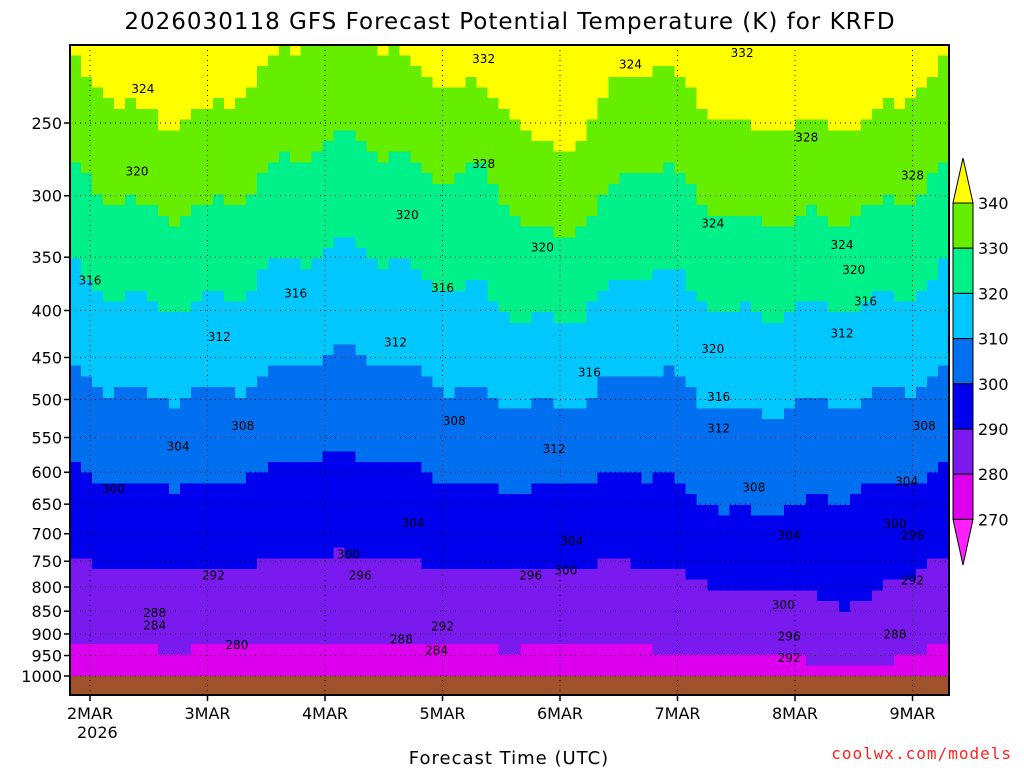 The height and width of the screenshot is (768, 1024). I want to click on contour-label: 312, so click(554, 449).